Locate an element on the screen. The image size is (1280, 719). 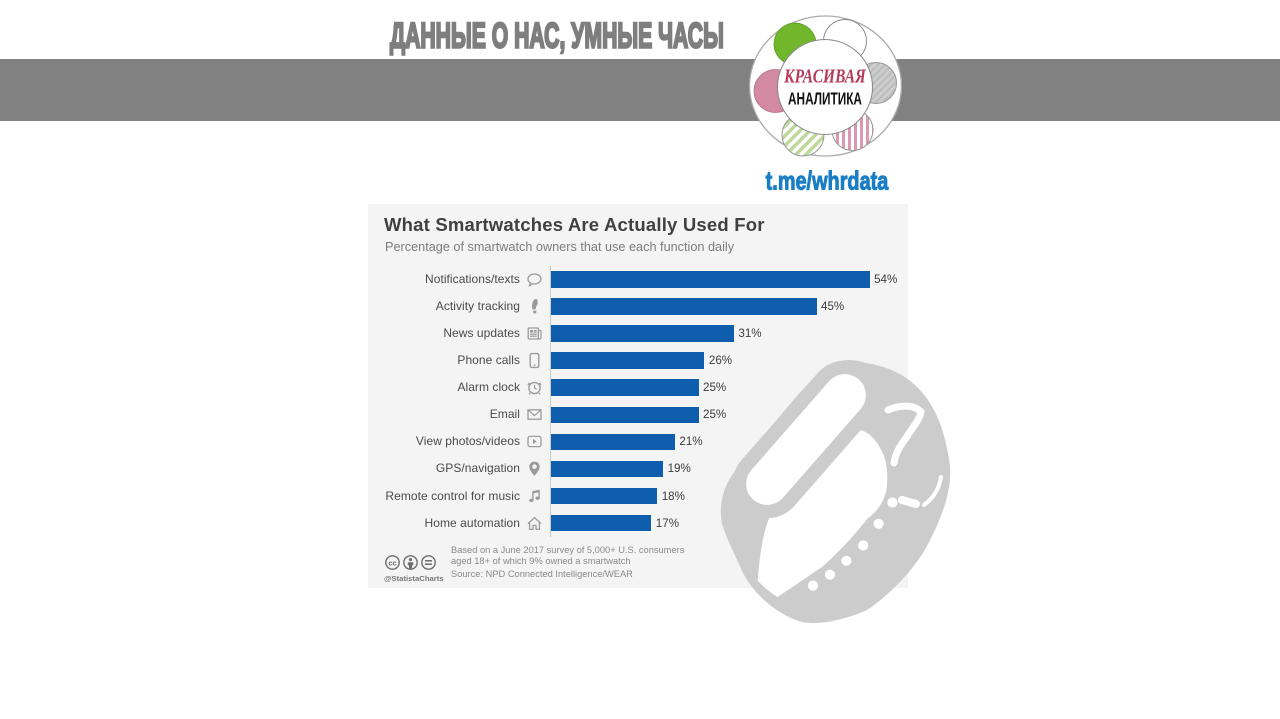
svg-text: КРАСИВАЯ is located at coordinates (824, 76).